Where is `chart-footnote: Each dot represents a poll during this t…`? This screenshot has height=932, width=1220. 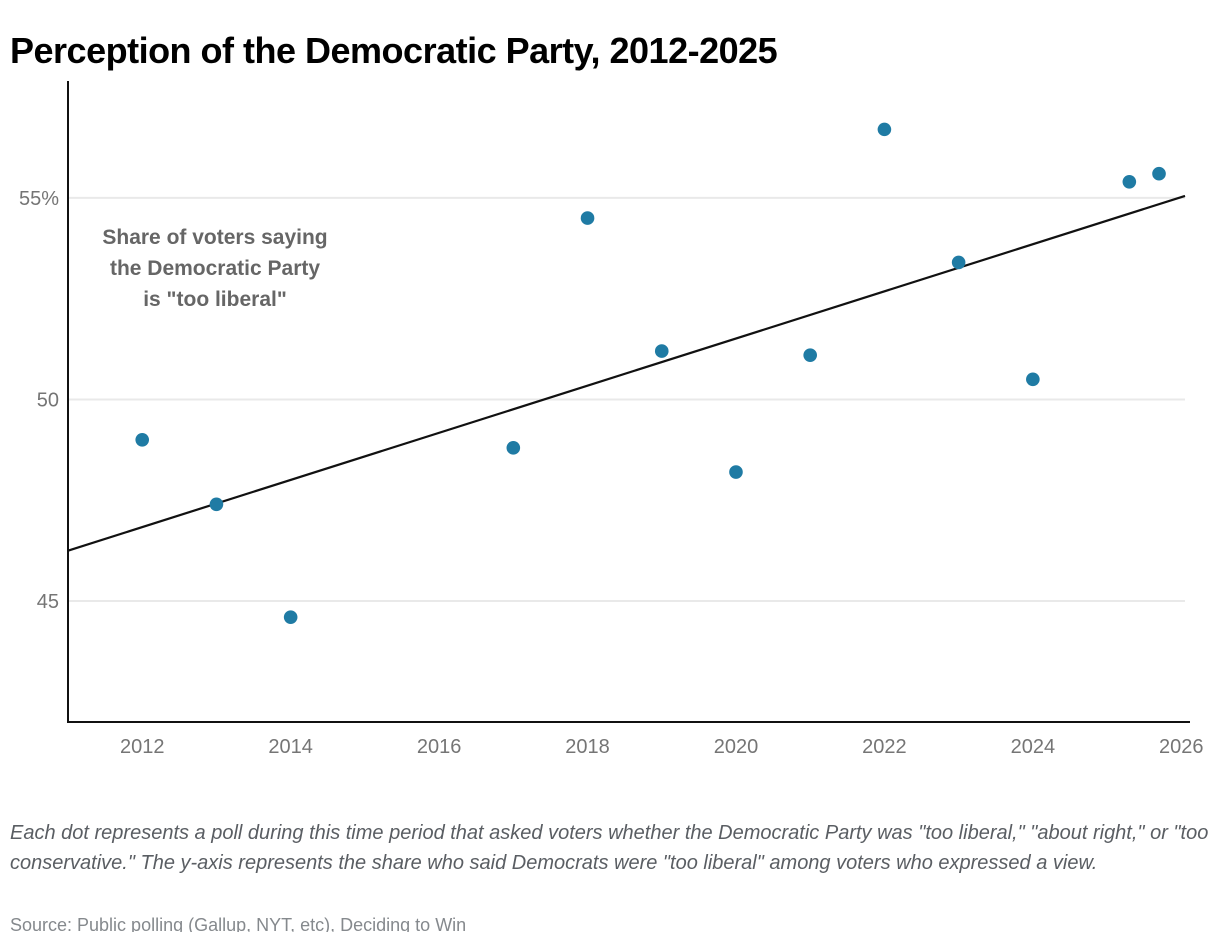
chart-footnote: Each dot represents a poll during this t… is located at coordinates (609, 848).